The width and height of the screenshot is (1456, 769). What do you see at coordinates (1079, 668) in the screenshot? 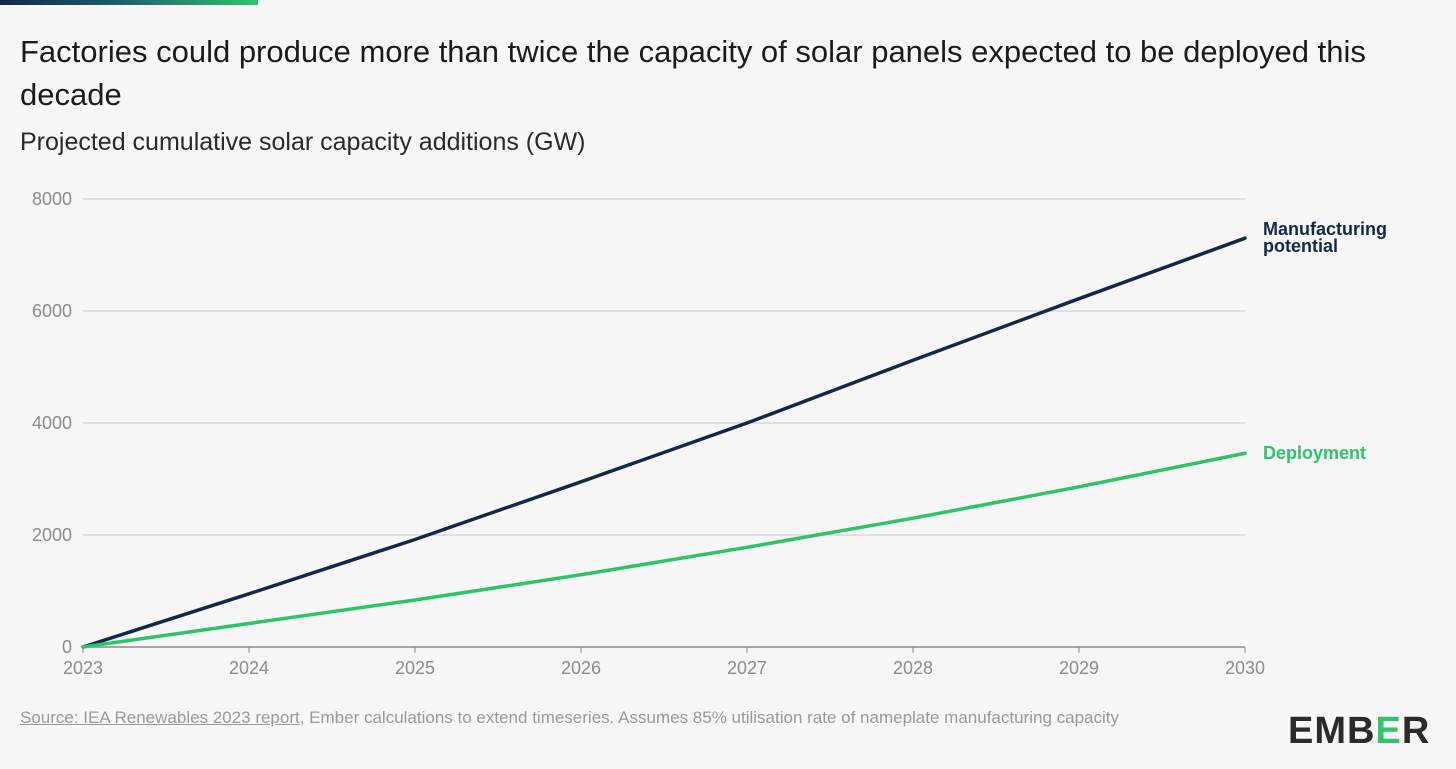
I see `x-tick-label-2029: 2029` at bounding box center [1079, 668].